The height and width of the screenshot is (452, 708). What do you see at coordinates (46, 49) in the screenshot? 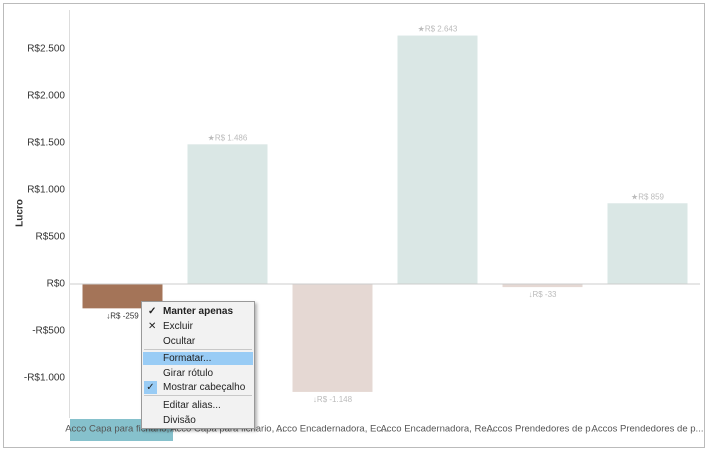
I see `y-tick-label: R$2.500` at bounding box center [46, 49].